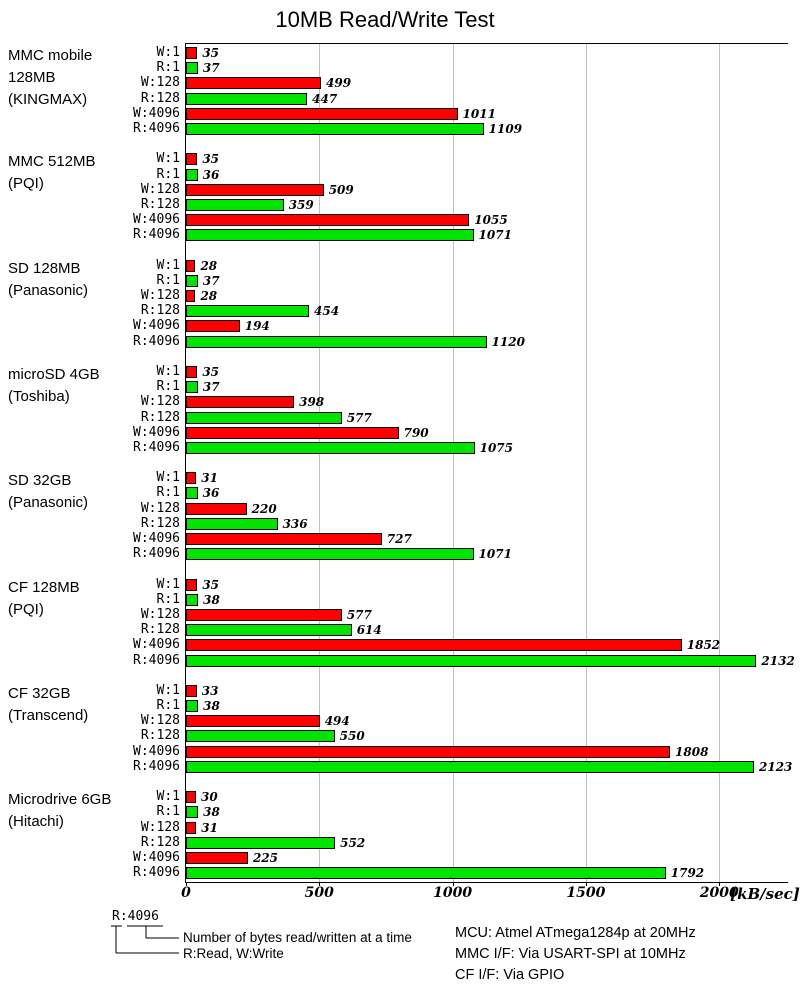  I want to click on bar-value-label: 30, so click(209, 797).